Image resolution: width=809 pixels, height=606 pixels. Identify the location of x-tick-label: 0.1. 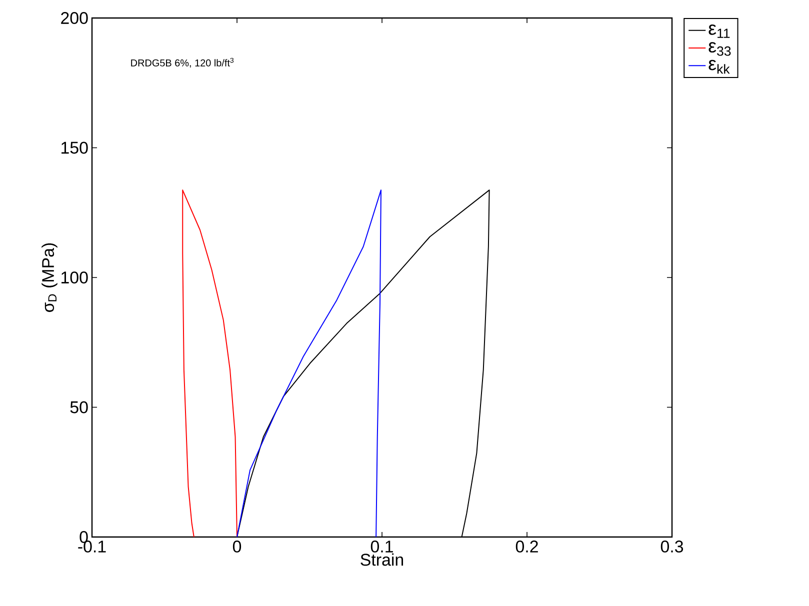
(381, 546).